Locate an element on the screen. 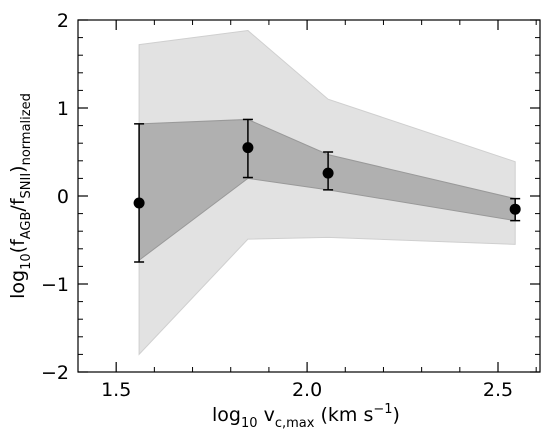  x-tick-label: 2.5 is located at coordinates (498, 390).